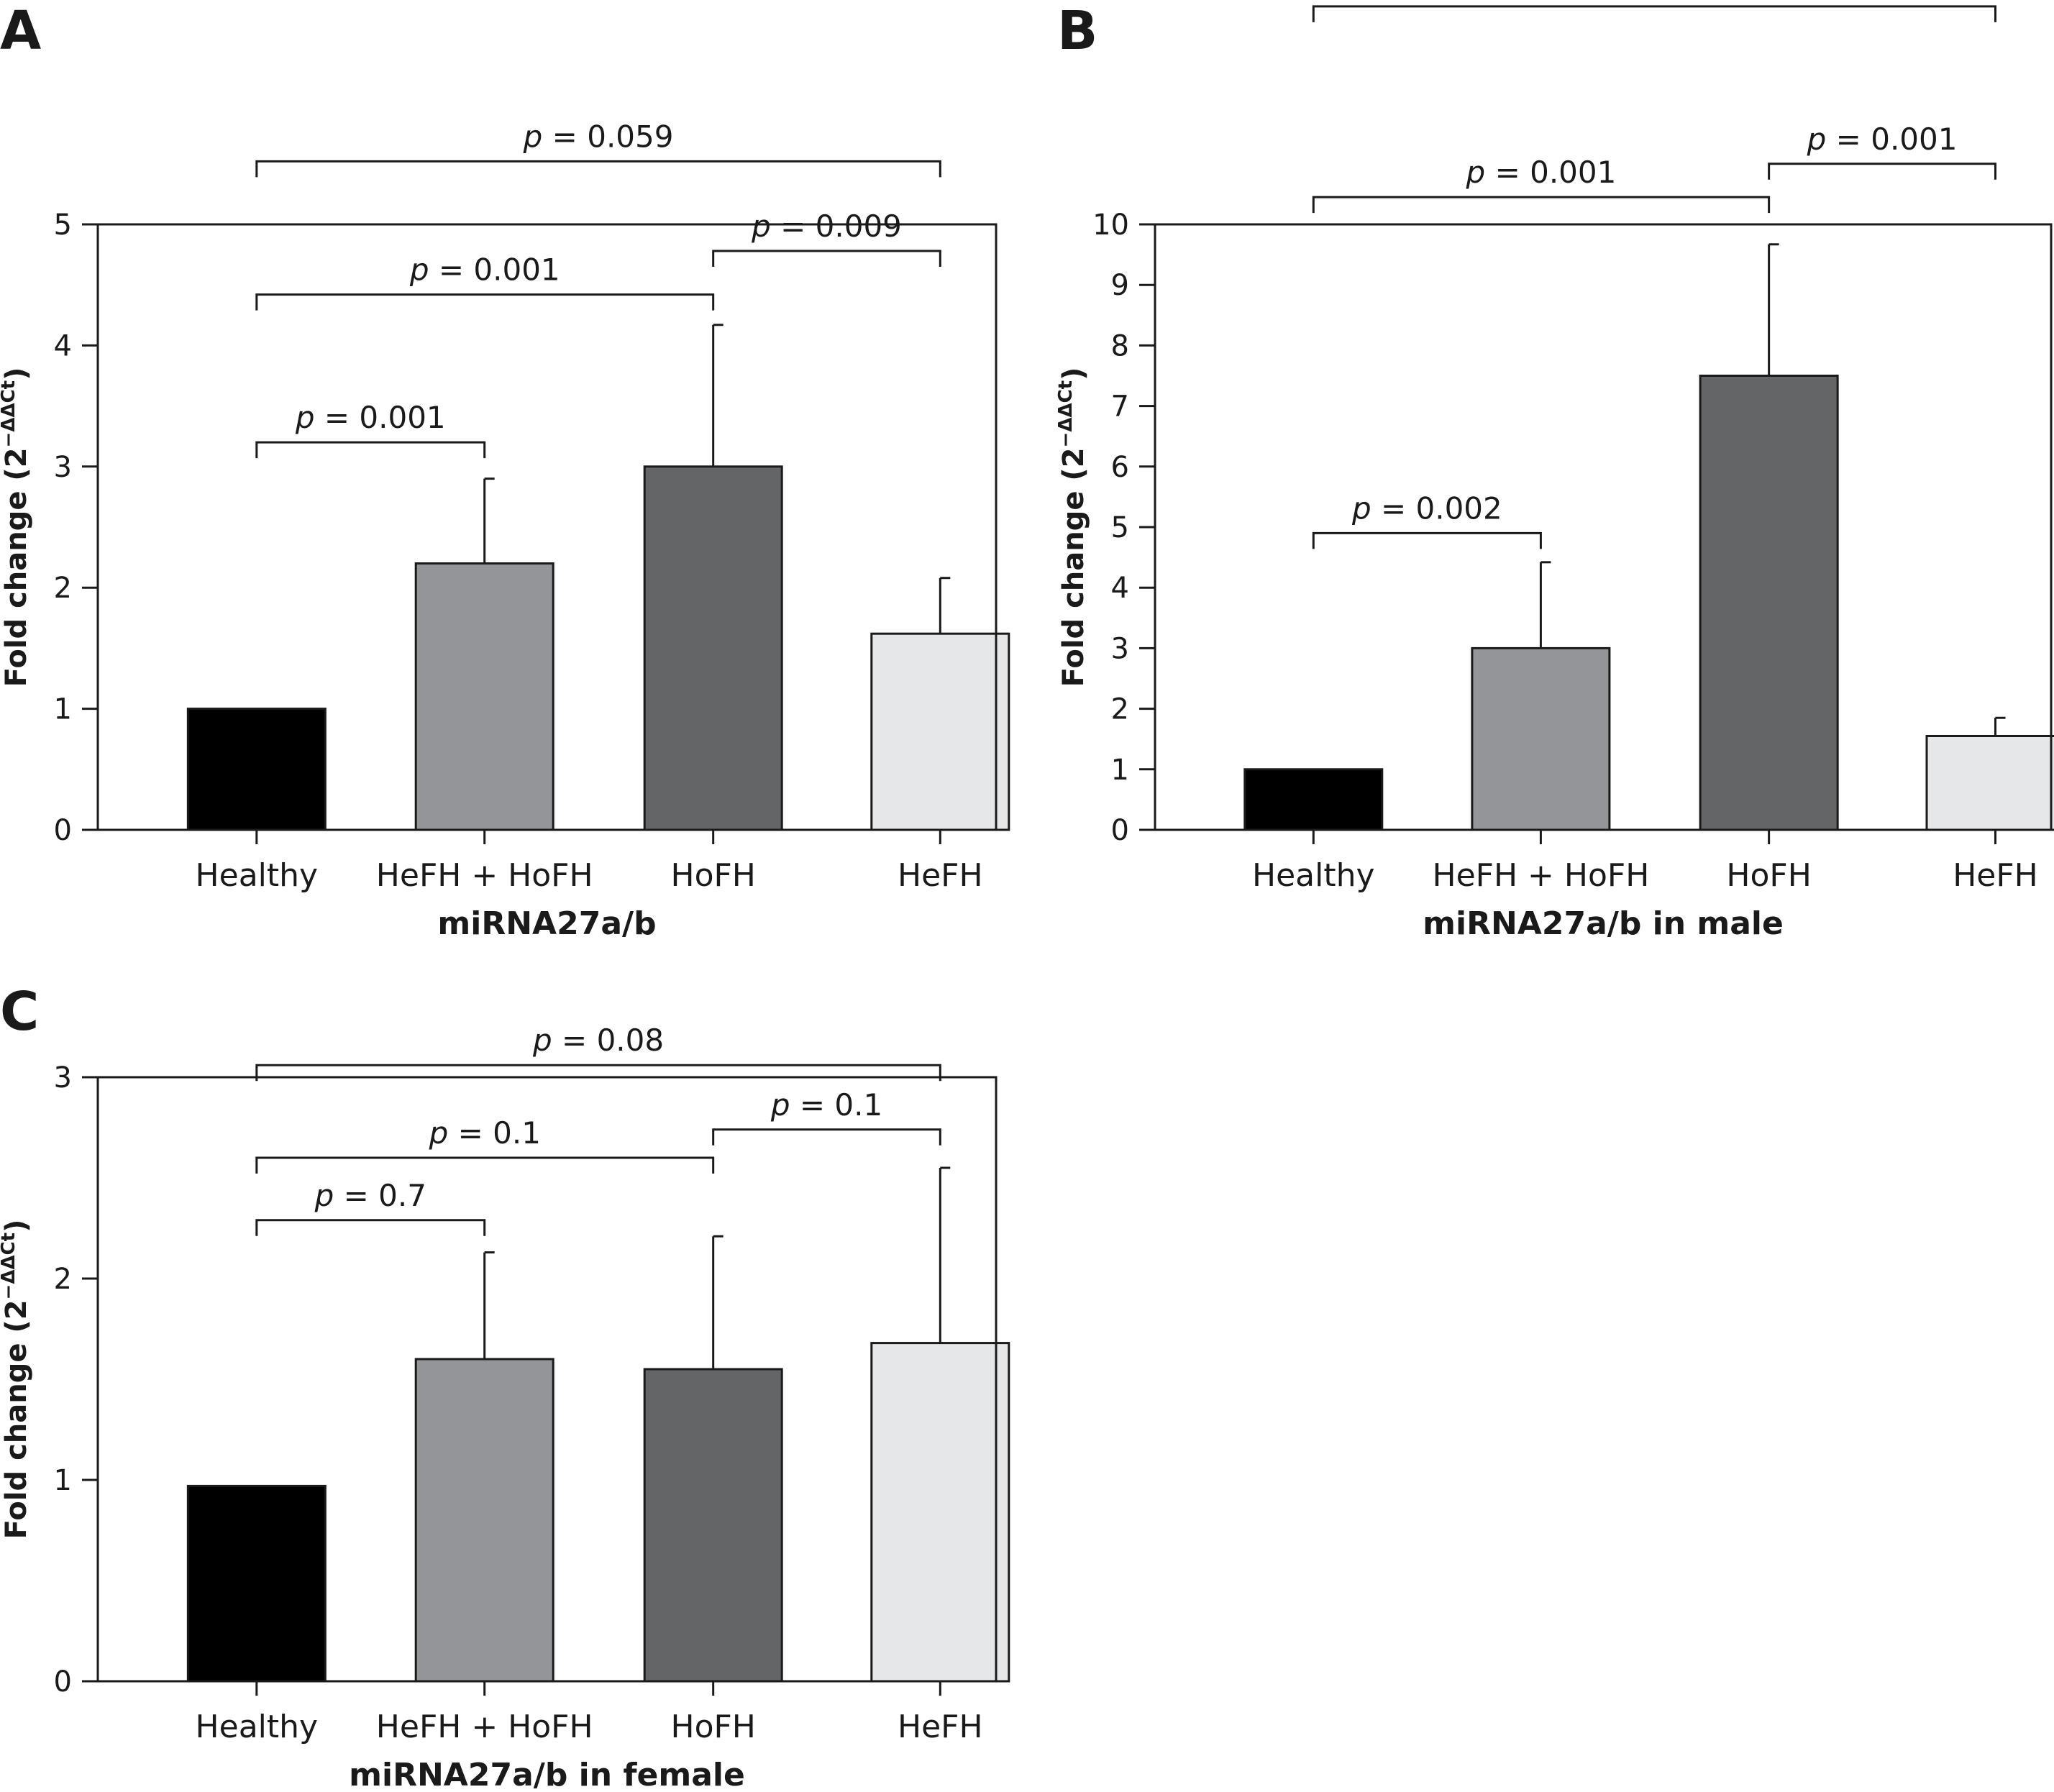 The image size is (2054, 1792). What do you see at coordinates (257, 1727) in the screenshot?
I see `panel-c-category-label-0: Healthy` at bounding box center [257, 1727].